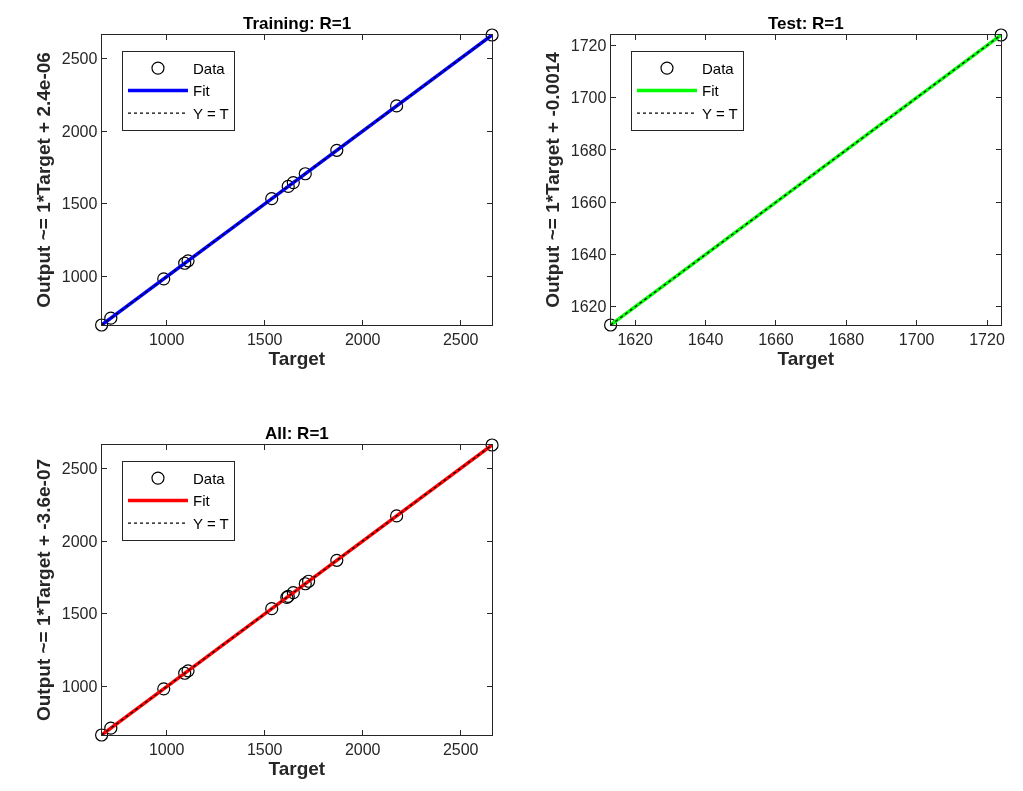 The image size is (1023, 791). What do you see at coordinates (552, 179) in the screenshot?
I see `y-axis-title: Output ~= 1*Target + -0.0014` at bounding box center [552, 179].